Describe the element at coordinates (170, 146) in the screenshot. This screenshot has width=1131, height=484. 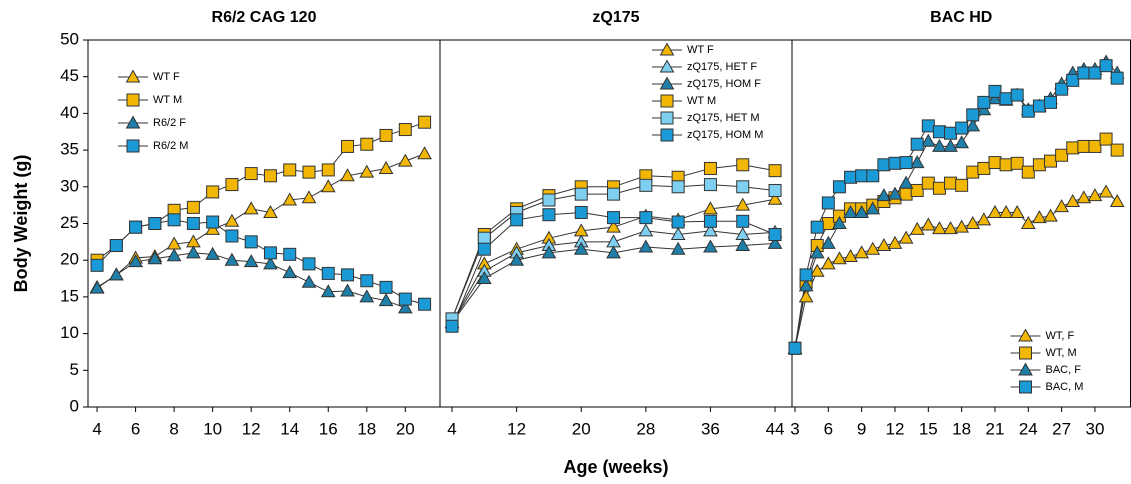
I see `legend-label: R6/2 M` at that location.